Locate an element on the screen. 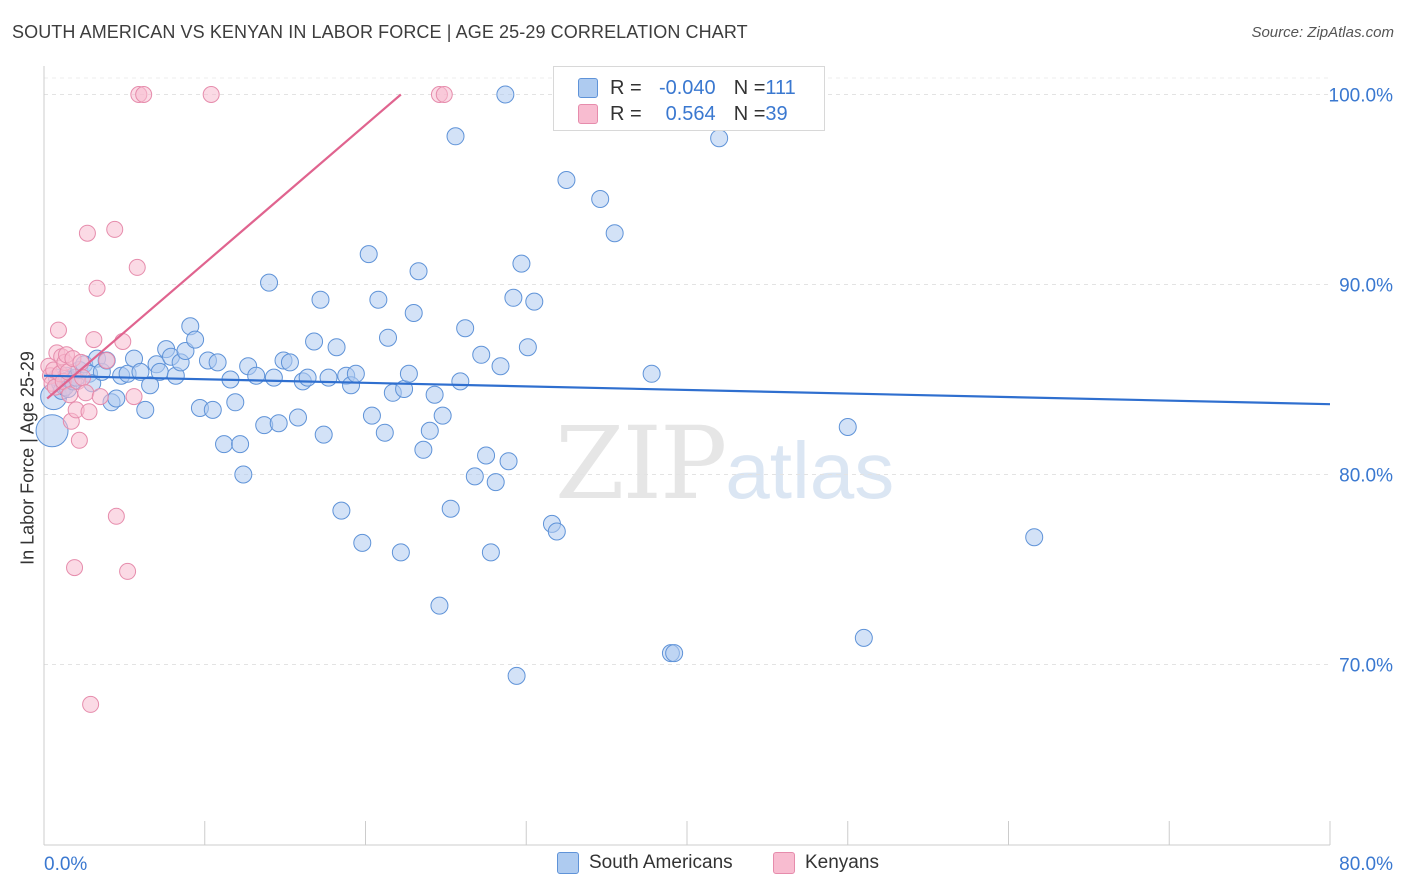  bottom-legend-label: Kenyans is located at coordinates (842, 862).